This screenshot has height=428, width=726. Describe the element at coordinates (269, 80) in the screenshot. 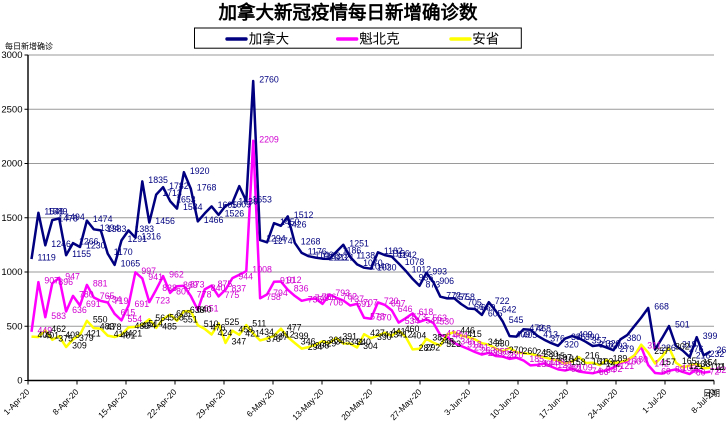

I see `svg-text: 2760` at that location.